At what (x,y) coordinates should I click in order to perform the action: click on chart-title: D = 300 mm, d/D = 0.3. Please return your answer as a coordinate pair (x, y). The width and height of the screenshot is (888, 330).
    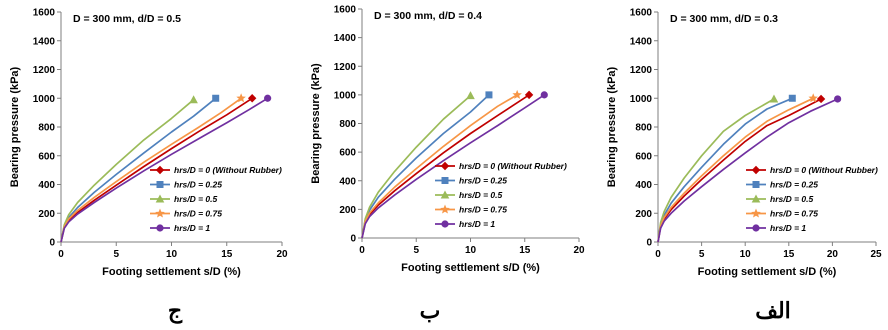
    Looking at the image, I should click on (724, 19).